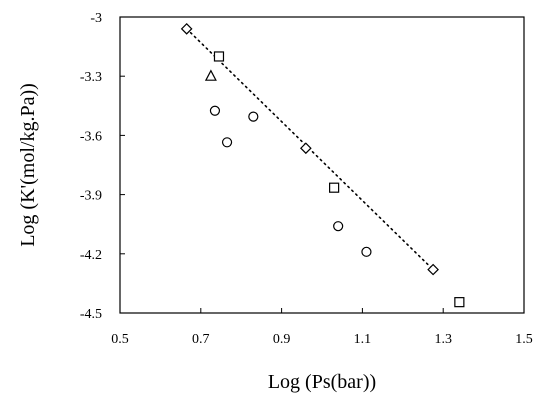 The height and width of the screenshot is (401, 550). Describe the element at coordinates (102, 166) in the screenshot. I see `y-axis: -3 -3.3 -3.6 -3.9 -4.2 -4.5` at that location.